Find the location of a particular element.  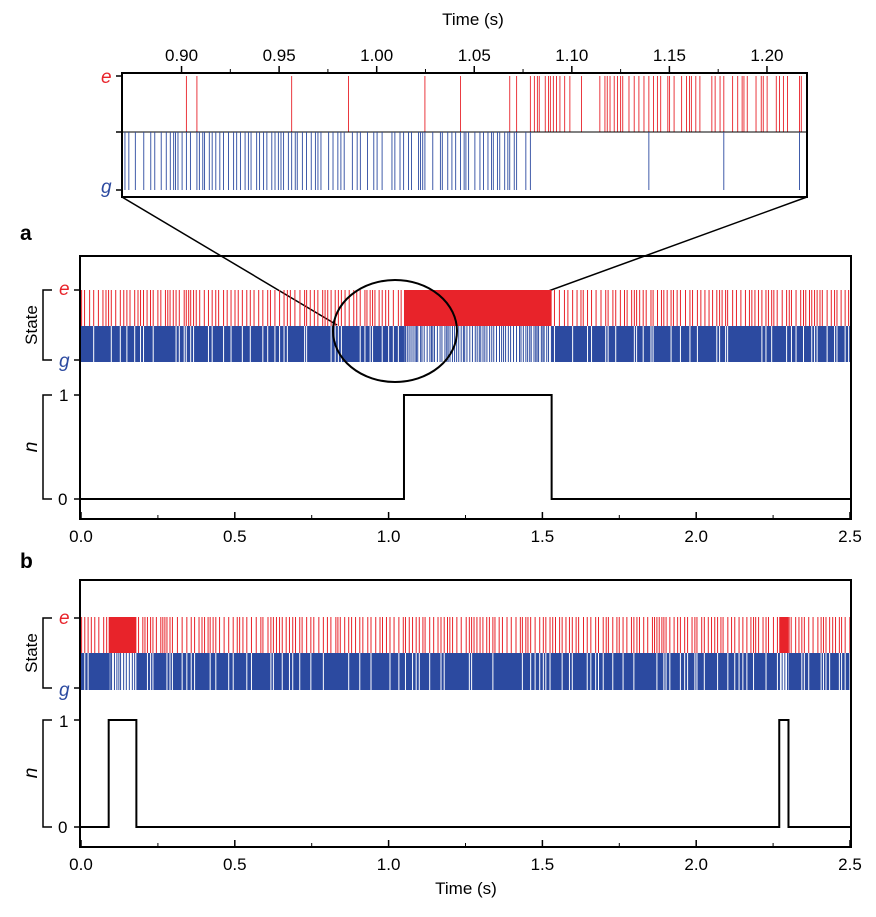

panel-a-x-tick-label: 2.0 is located at coordinates (696, 536).